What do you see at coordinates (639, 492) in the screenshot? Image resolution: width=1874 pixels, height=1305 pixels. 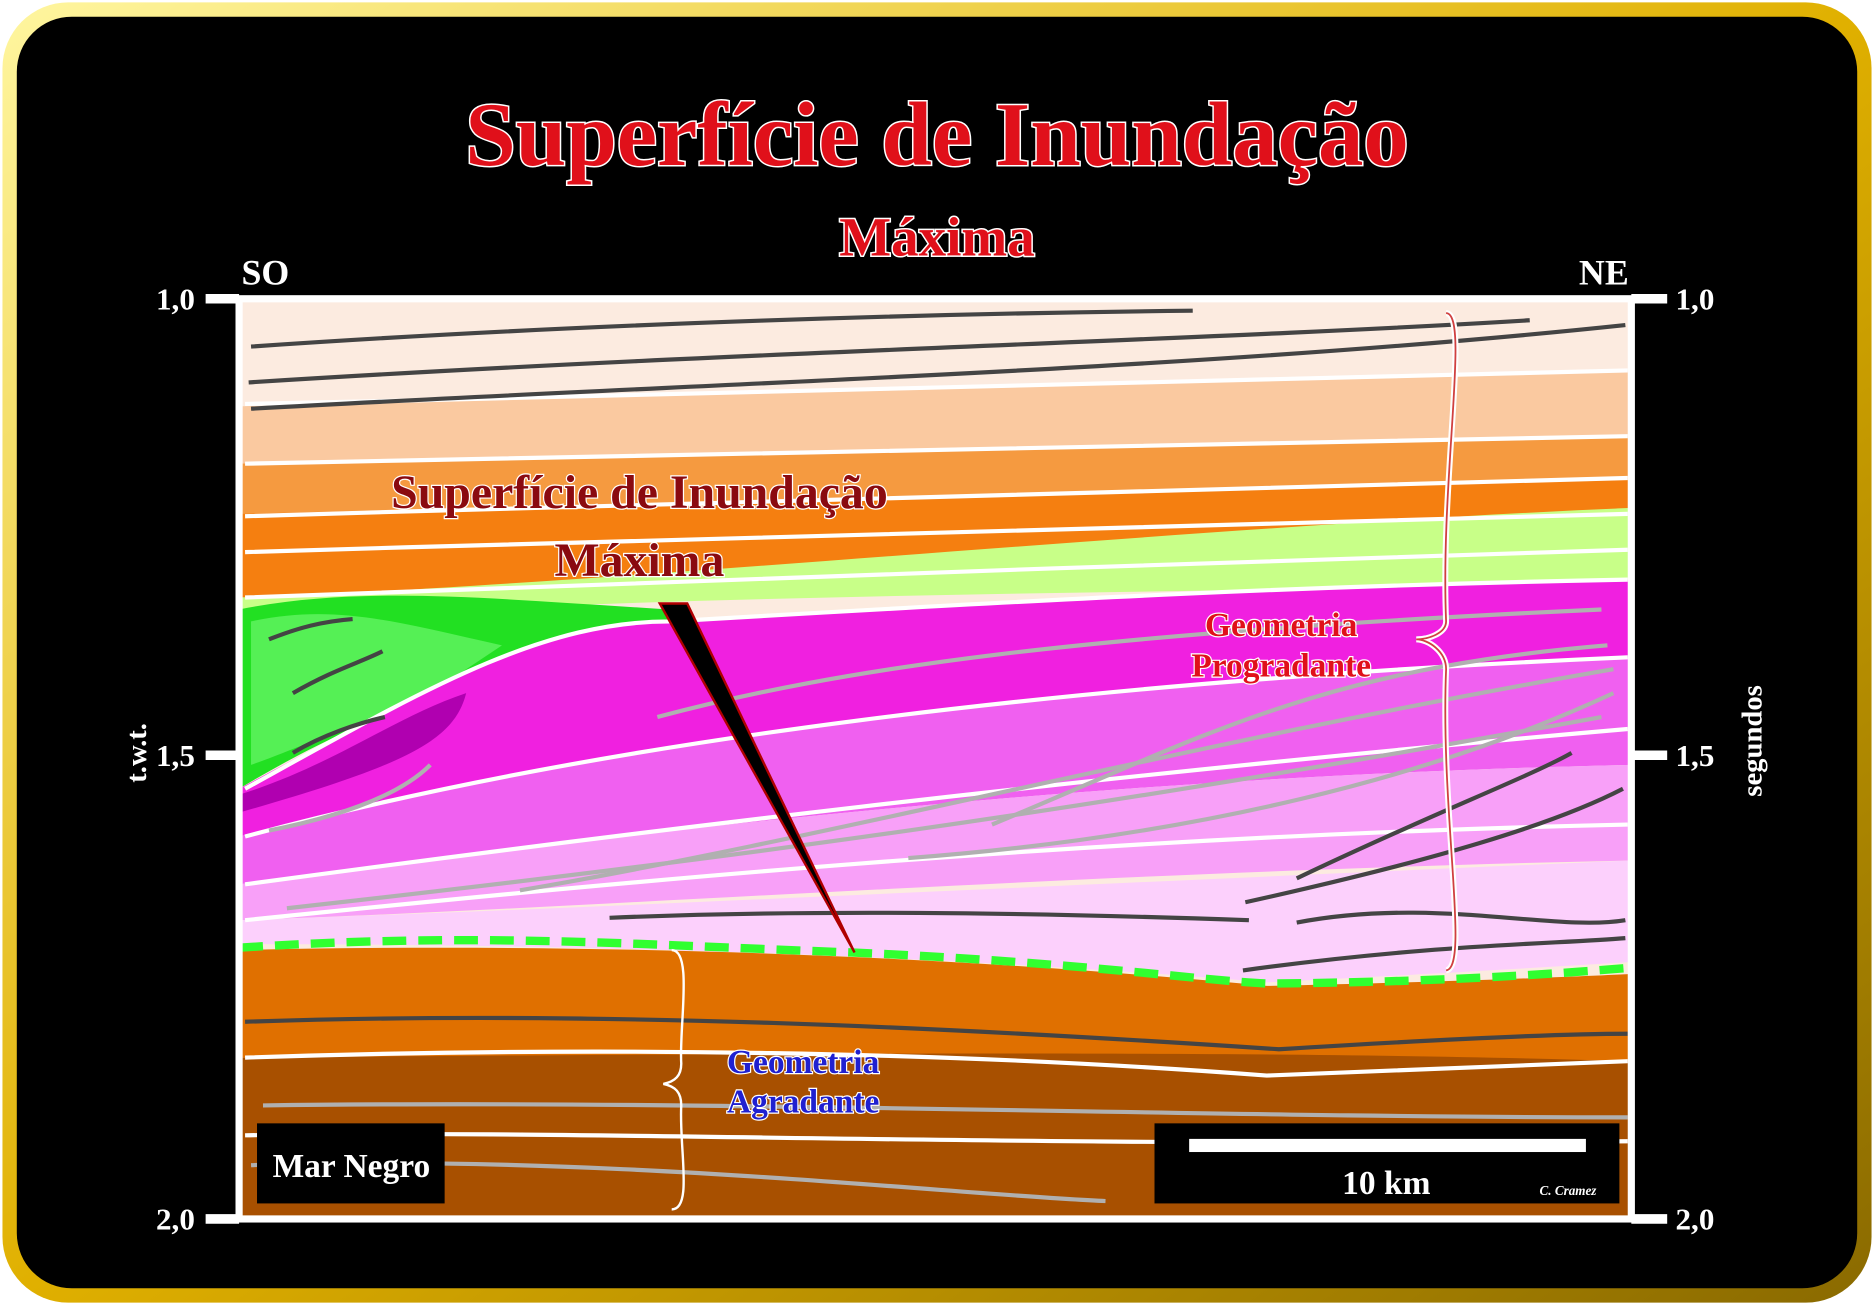 I see `annotation: Superfície de Inundação` at bounding box center [639, 492].